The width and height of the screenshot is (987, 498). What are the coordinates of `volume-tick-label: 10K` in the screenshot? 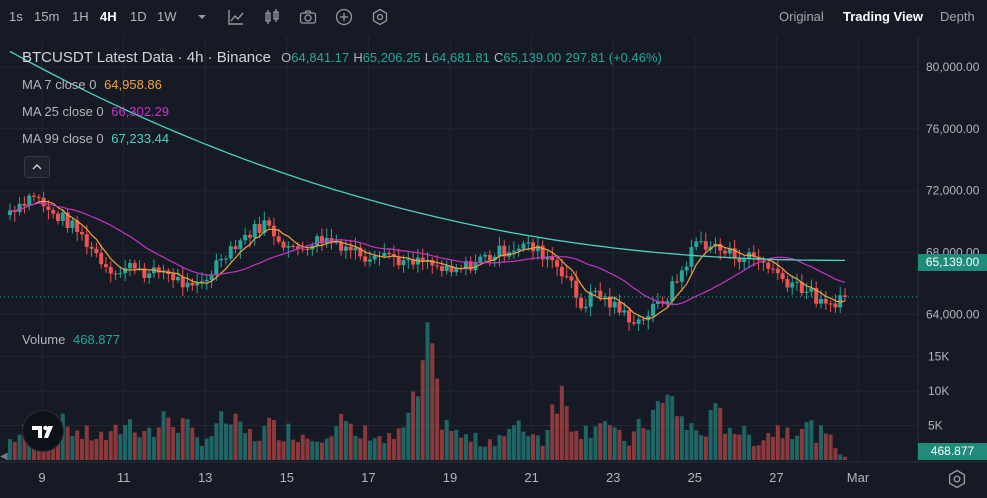 It's located at (938, 391).